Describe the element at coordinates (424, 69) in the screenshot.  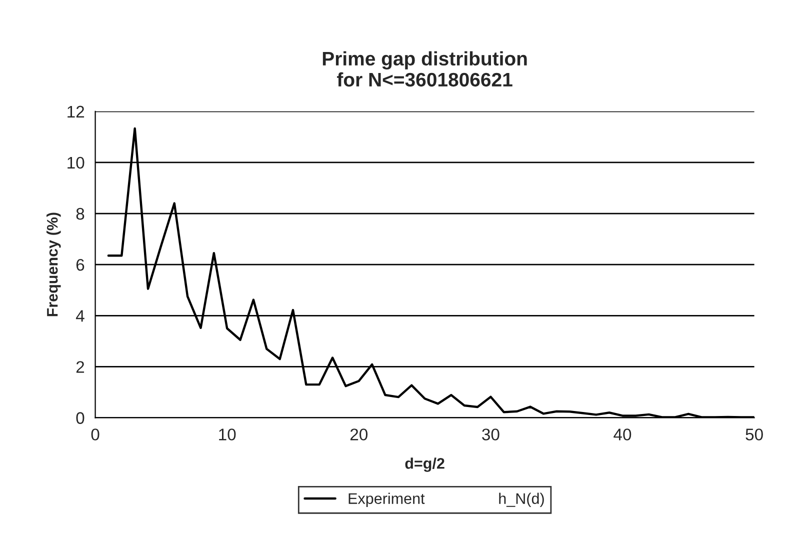
I see `chart-title: Prime gap distribution for N<=3601806621` at that location.